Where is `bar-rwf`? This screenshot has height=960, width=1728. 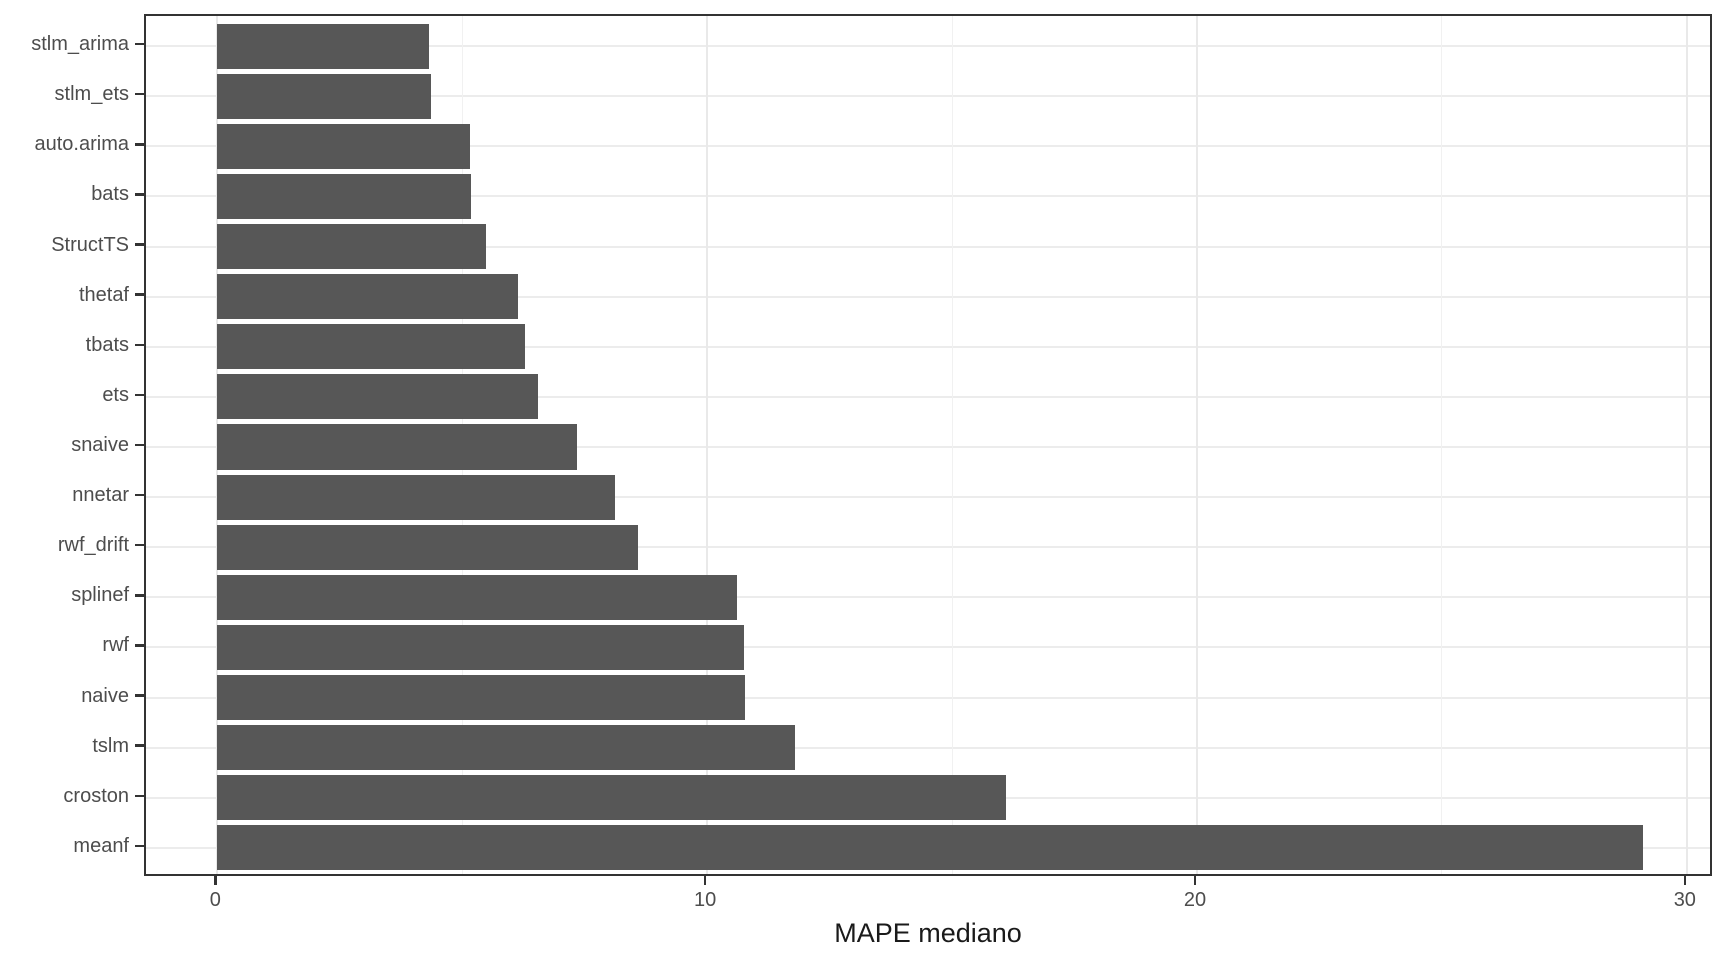
bar-rwf is located at coordinates (481, 647).